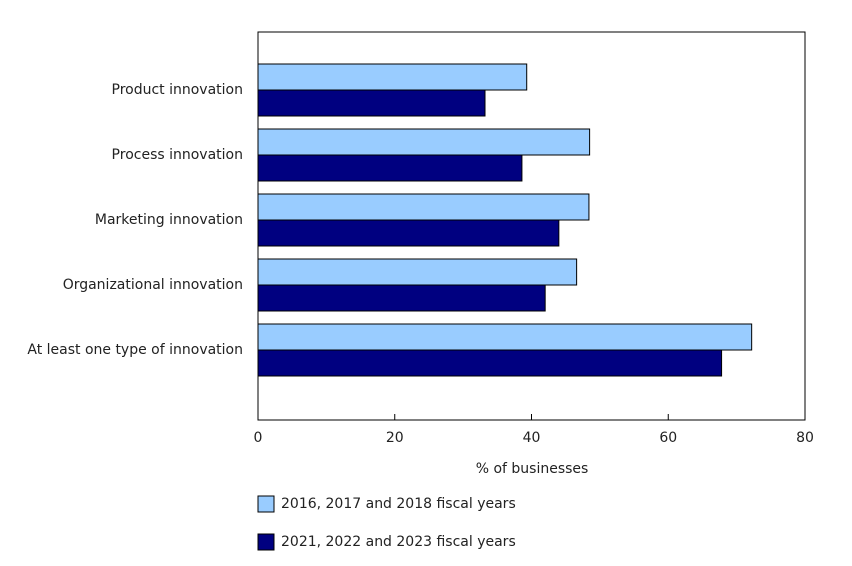 The image size is (852, 566). I want to click on x-tick-label: 40, so click(532, 438).